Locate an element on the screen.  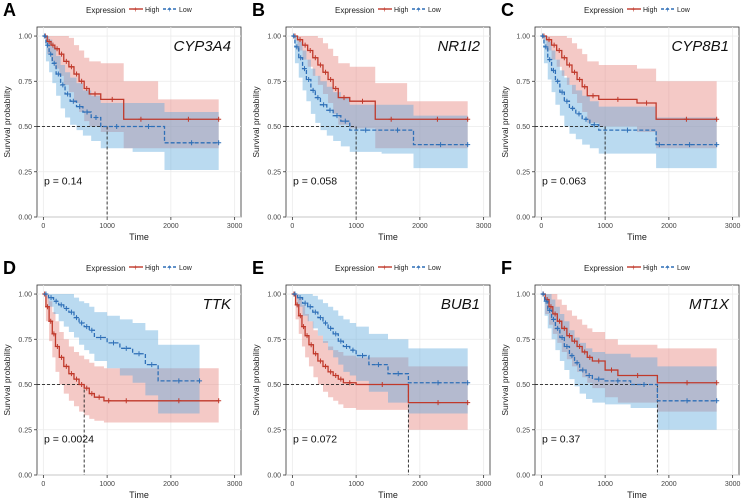
gene-label: BUB1 is located at coordinates (460, 304).